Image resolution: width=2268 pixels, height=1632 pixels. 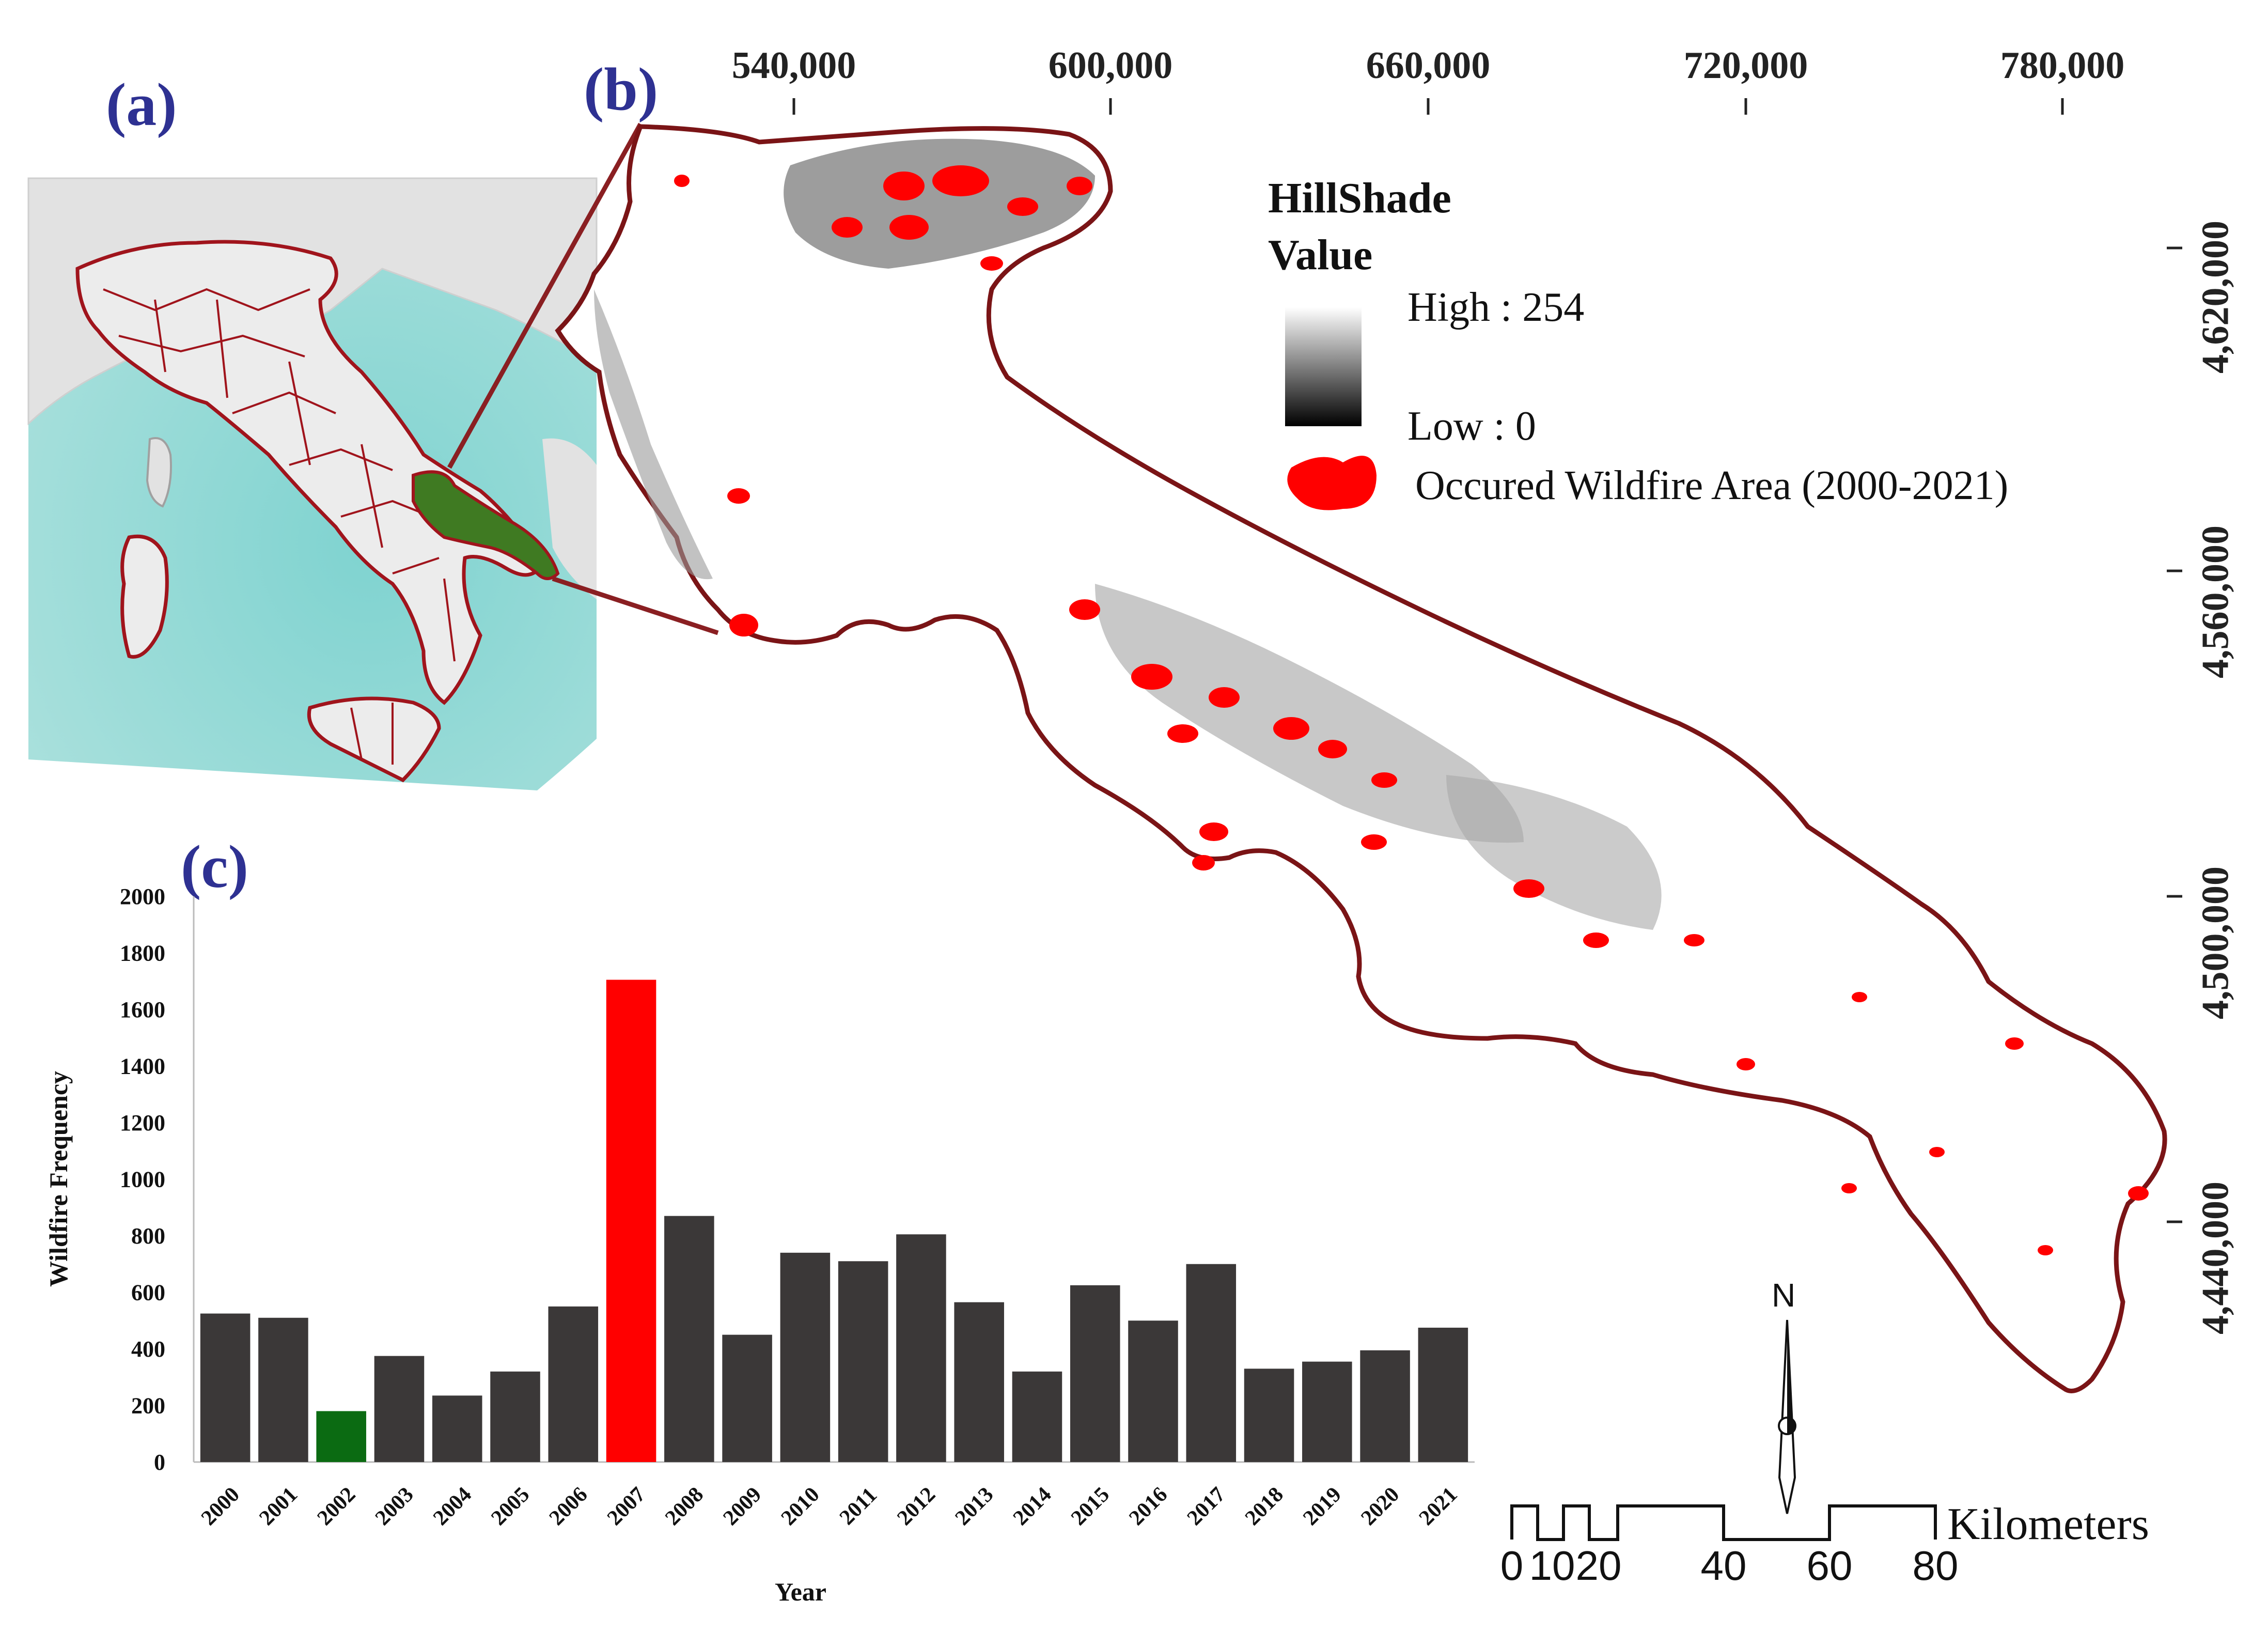 I want to click on bar-2015, so click(x=1095, y=1373).